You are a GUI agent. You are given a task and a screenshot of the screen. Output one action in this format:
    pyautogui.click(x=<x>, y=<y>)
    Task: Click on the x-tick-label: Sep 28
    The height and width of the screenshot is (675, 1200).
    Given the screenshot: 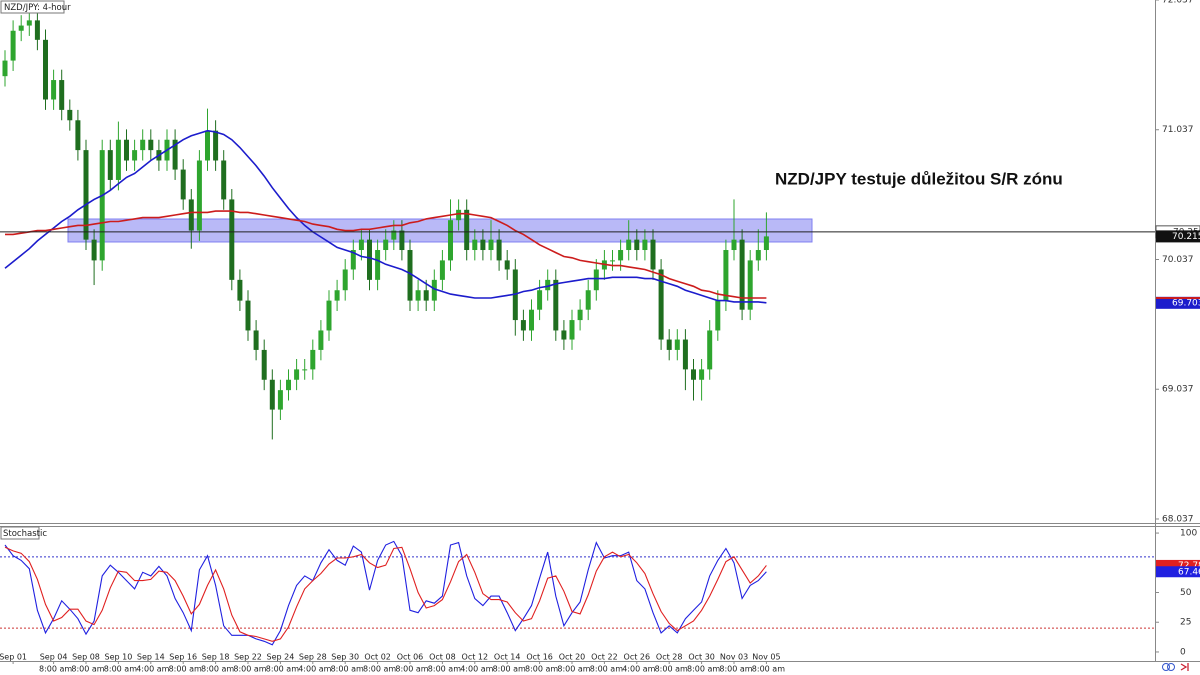 What is the action you would take?
    pyautogui.click(x=313, y=657)
    